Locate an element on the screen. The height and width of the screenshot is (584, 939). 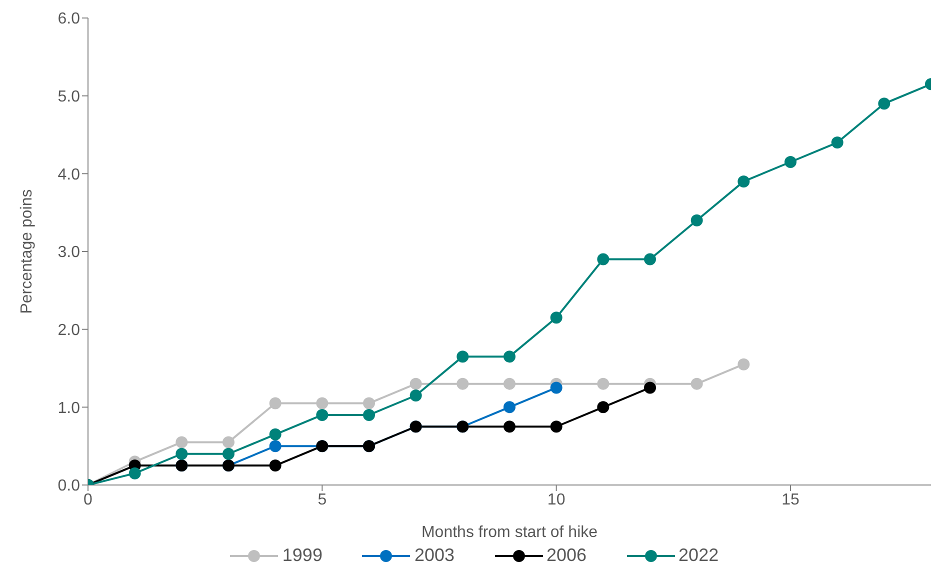
x-tick-label: 5 is located at coordinates (322, 499).